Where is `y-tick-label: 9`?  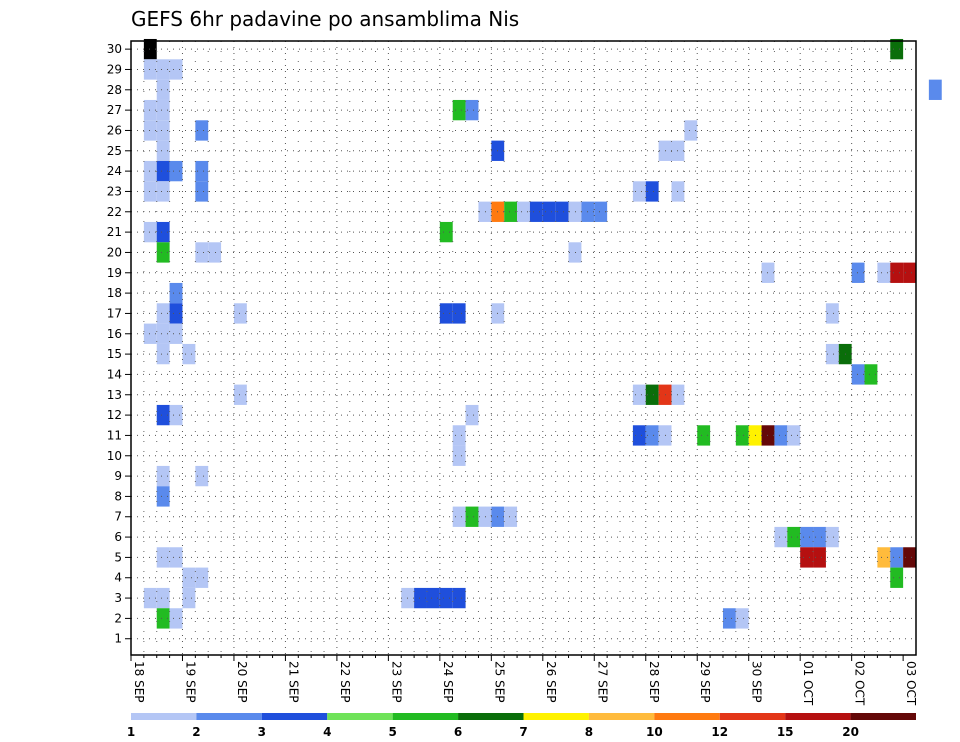 y-tick-label: 9 is located at coordinates (118, 476).